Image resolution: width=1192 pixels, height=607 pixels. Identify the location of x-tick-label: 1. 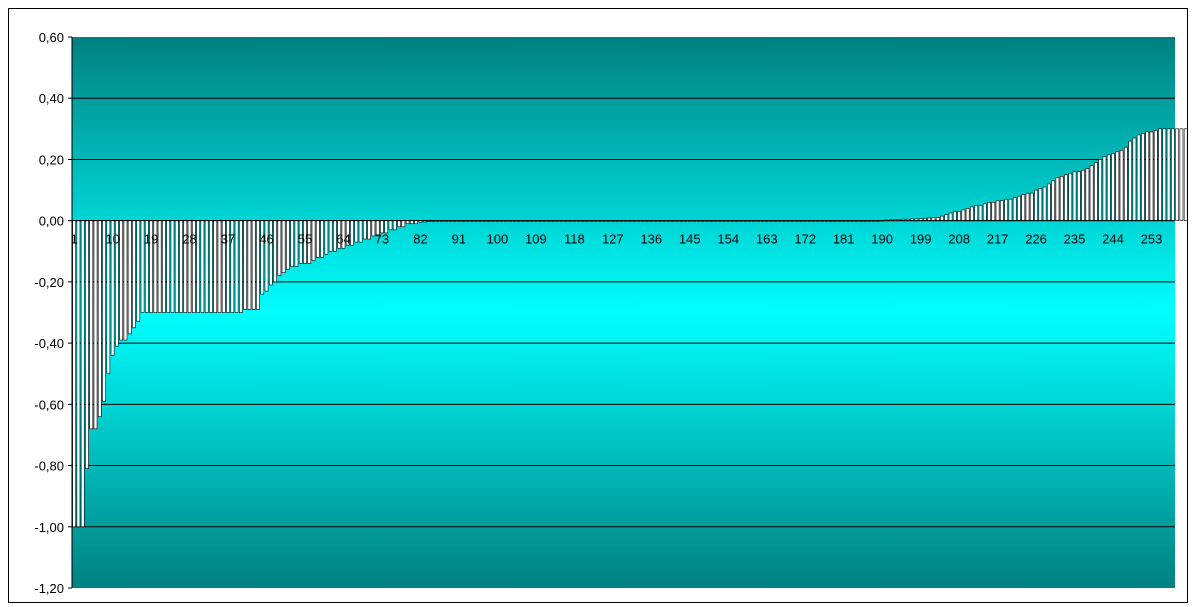
(74, 239).